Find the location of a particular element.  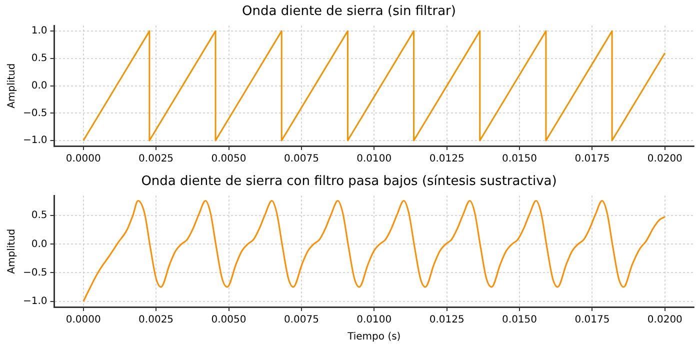

x-axis-title: Tiempo (s) is located at coordinates (373, 337).